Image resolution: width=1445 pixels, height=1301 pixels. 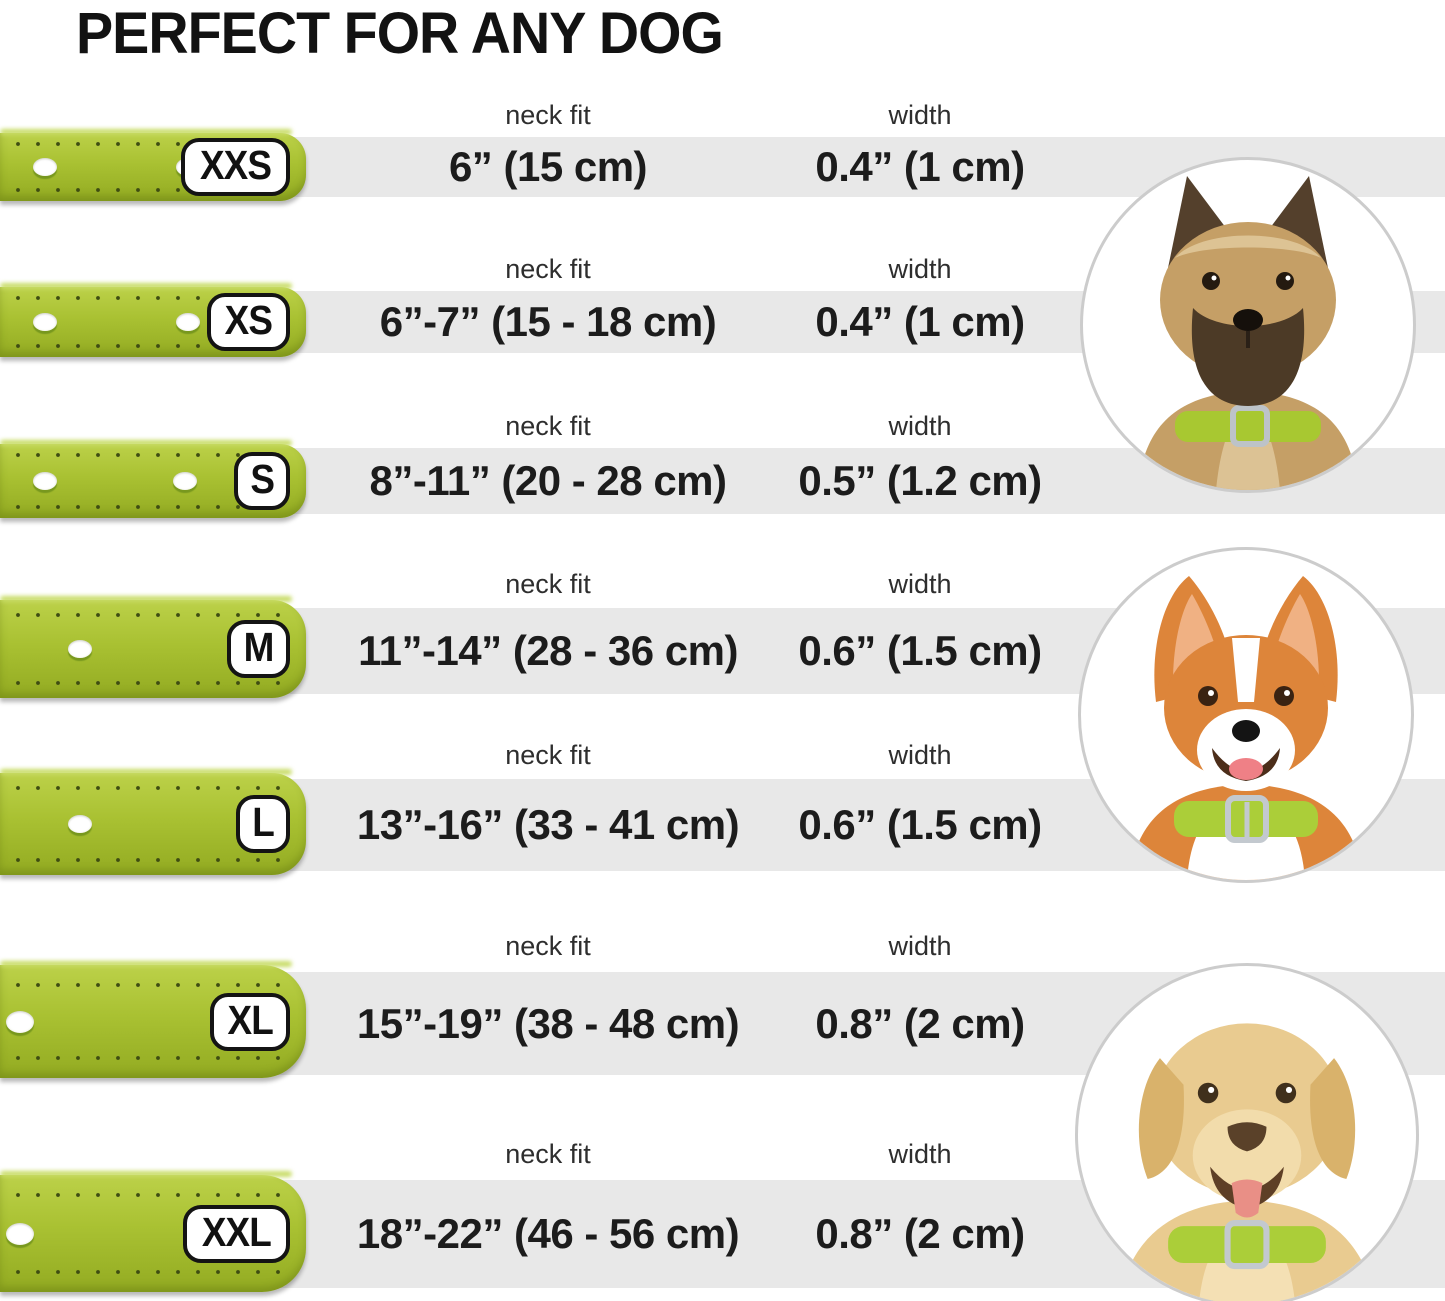 I want to click on neck-fit-value: 11”-14” (28 - 36 cm), so click(x=548, y=650).